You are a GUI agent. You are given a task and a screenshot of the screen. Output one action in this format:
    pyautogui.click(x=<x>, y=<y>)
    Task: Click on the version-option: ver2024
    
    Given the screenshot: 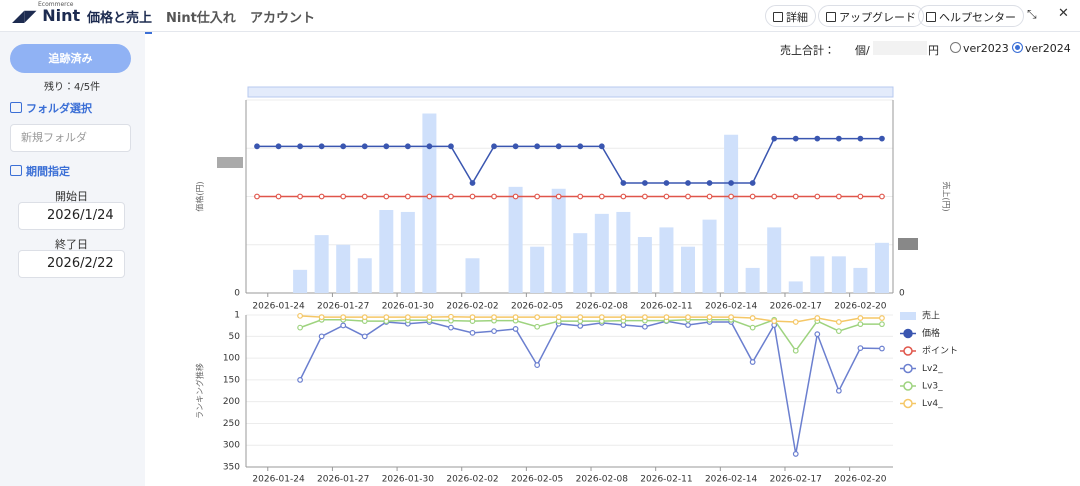 What is the action you would take?
    pyautogui.click(x=1041, y=48)
    